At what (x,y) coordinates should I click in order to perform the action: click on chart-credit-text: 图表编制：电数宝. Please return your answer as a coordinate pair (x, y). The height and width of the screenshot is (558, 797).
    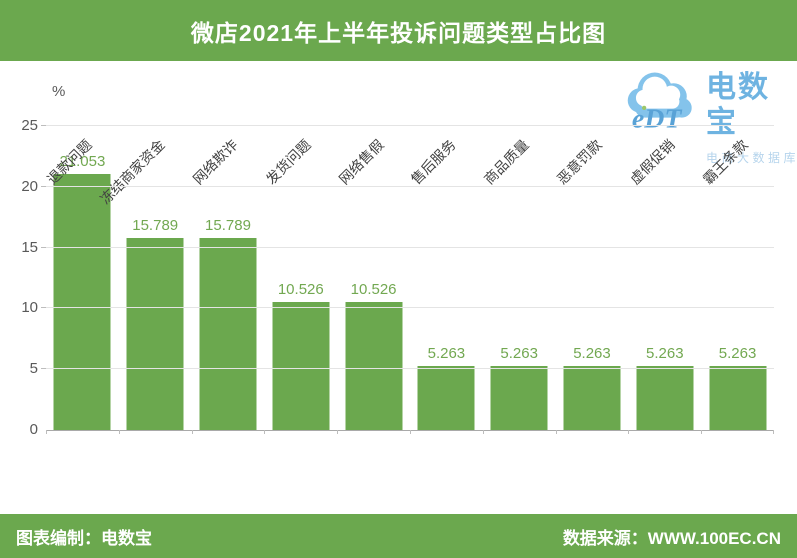
    Looking at the image, I should click on (84, 538).